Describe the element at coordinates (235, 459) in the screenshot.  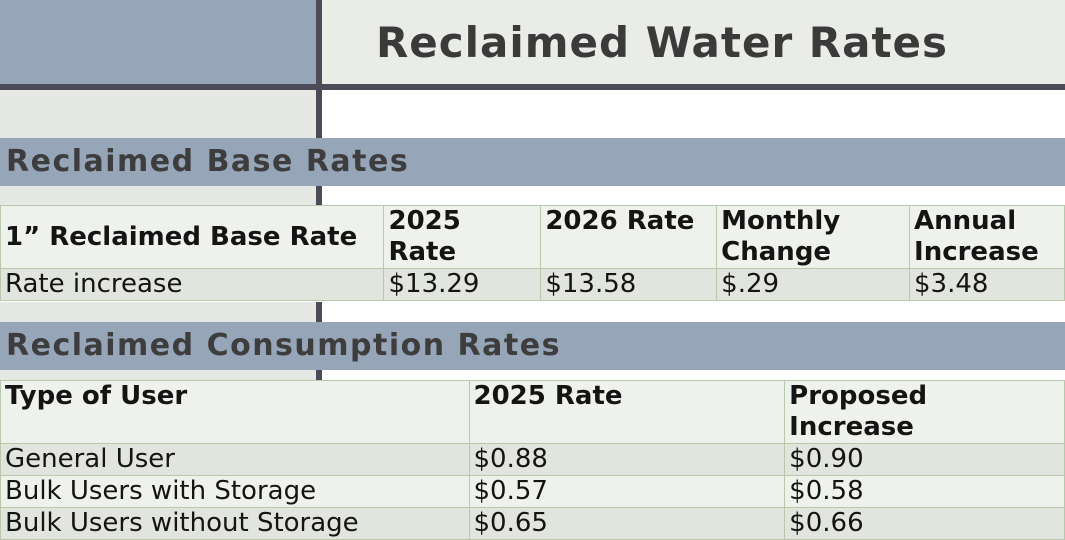
I see `table-cell: General User` at that location.